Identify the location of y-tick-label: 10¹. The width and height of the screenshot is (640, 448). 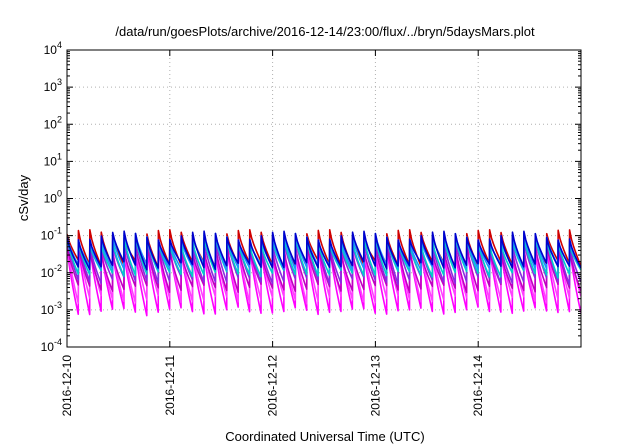
(53, 159).